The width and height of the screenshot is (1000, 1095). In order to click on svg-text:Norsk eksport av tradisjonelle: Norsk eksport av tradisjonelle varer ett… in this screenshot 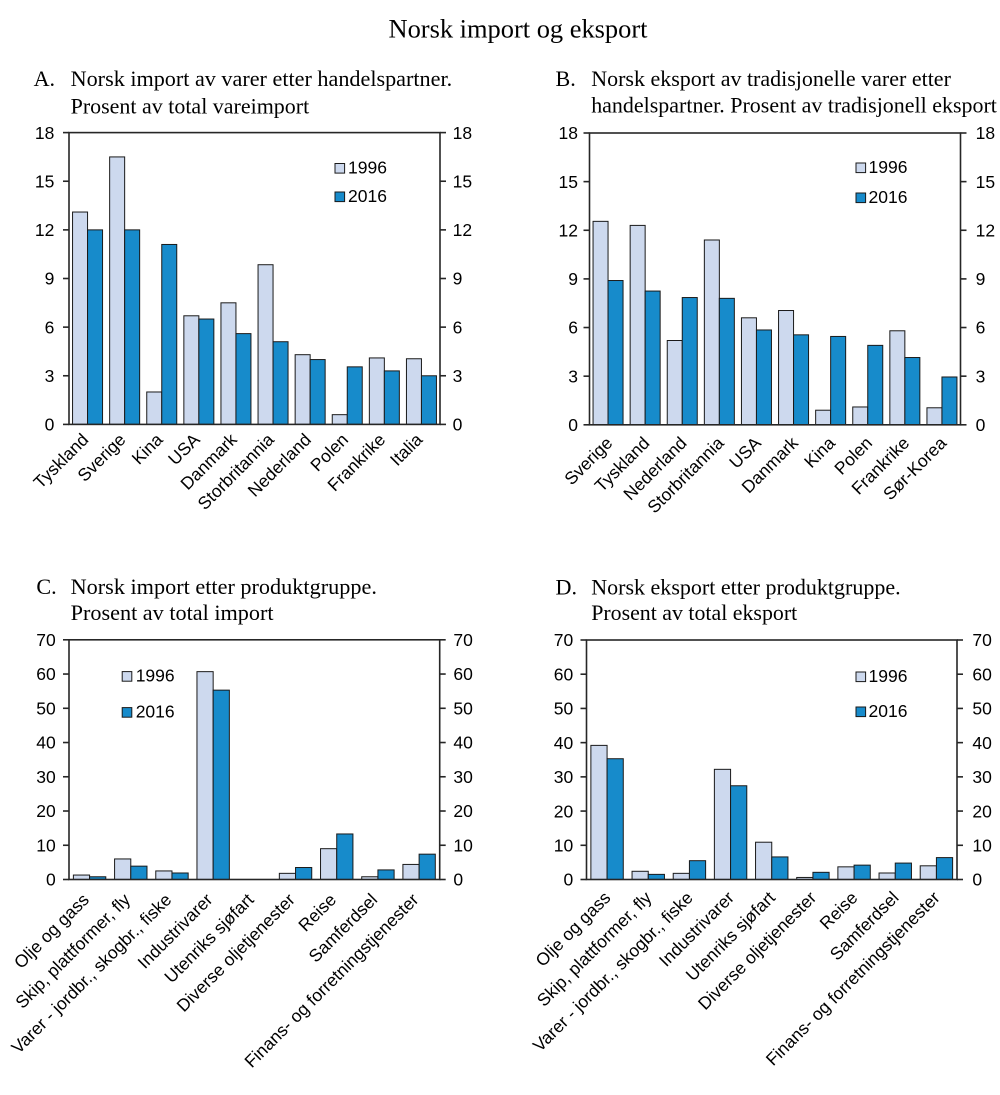, I will do `click(771, 78)`.